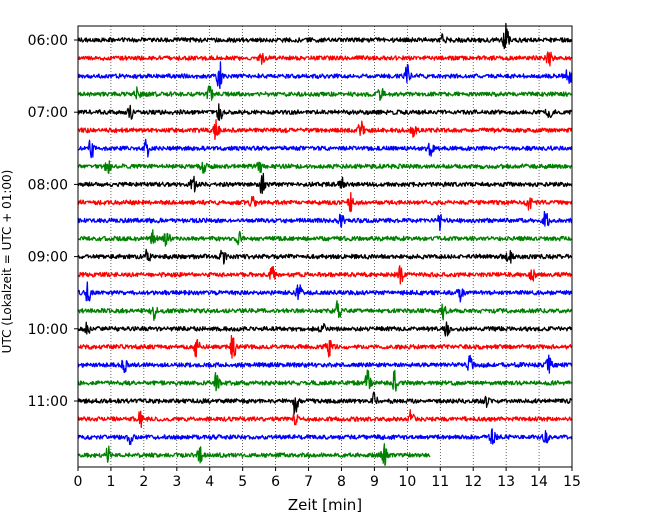 Image resolution: width=650 pixels, height=524 pixels. What do you see at coordinates (325, 505) in the screenshot?
I see `x-axis-label: Zeit [min]` at bounding box center [325, 505].